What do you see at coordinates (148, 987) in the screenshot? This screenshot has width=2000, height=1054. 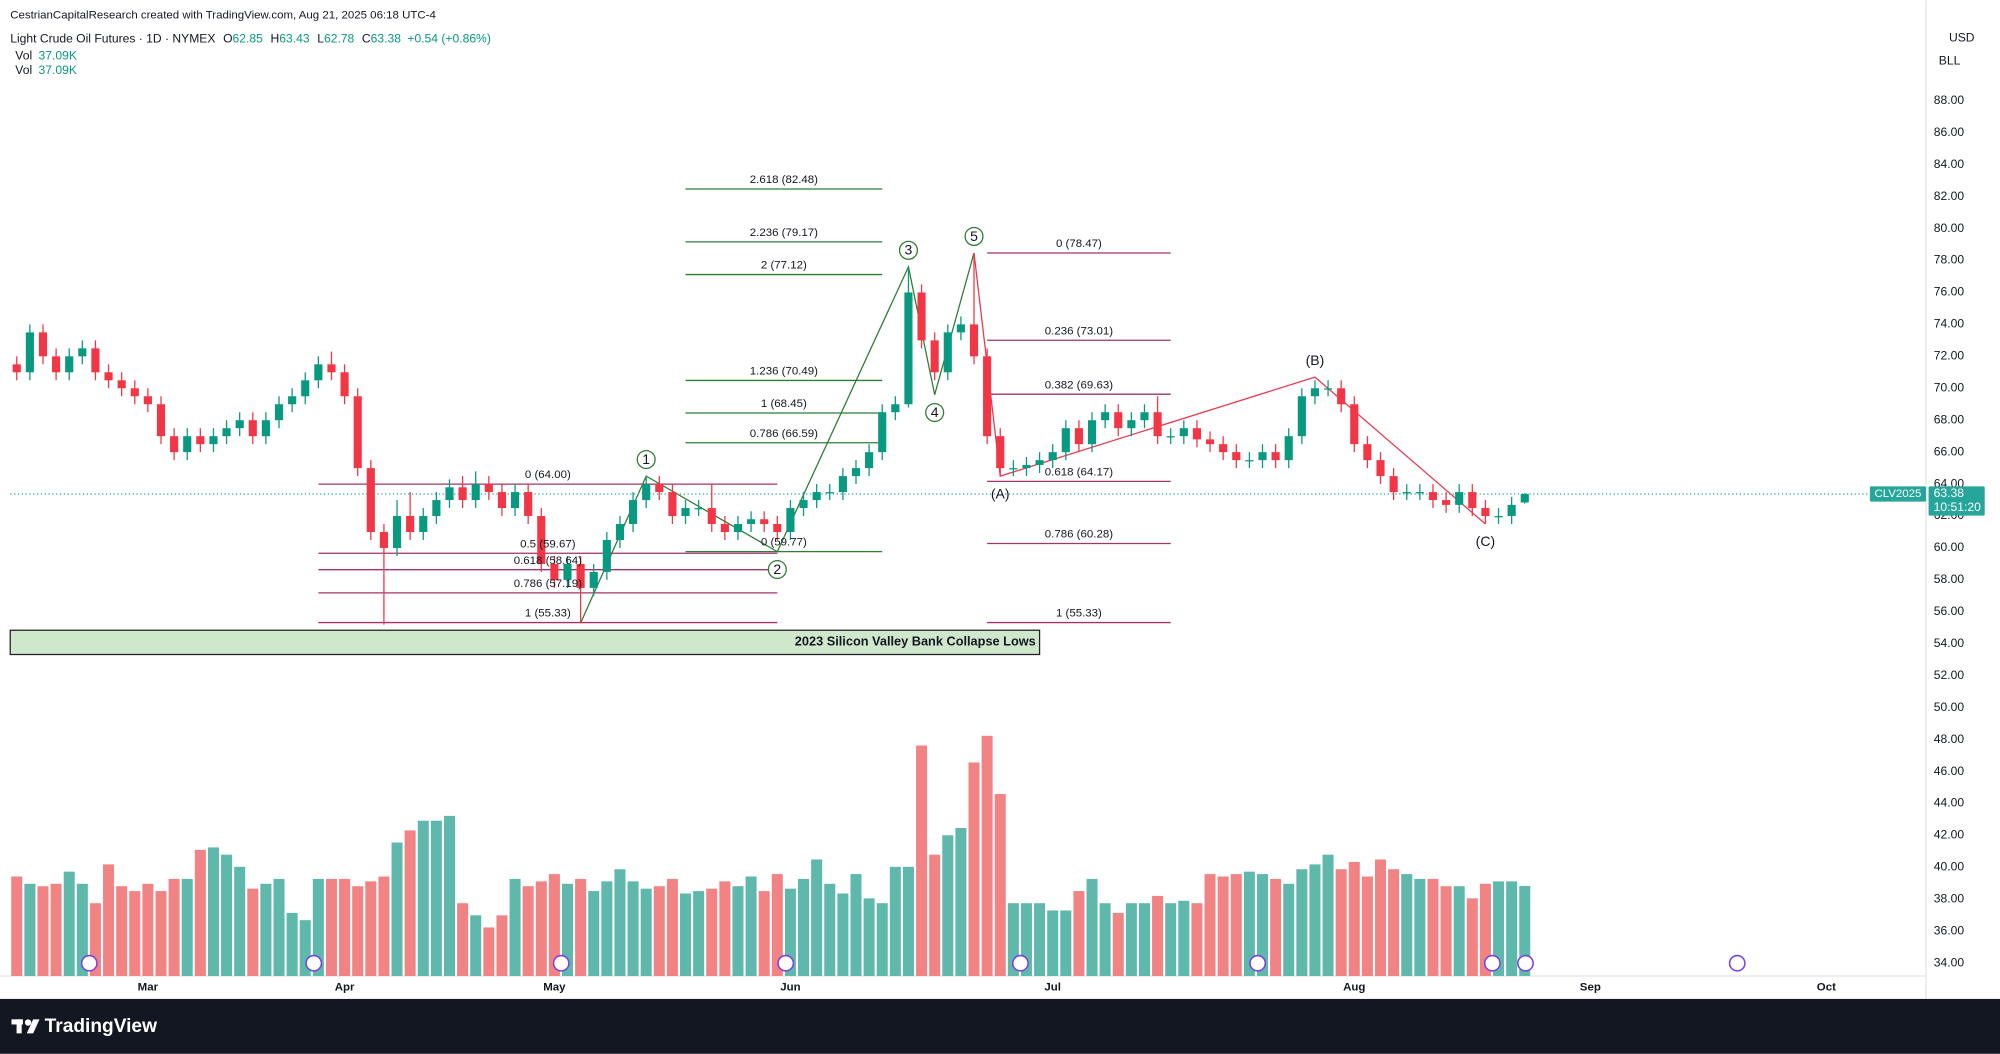 I see `x-tick-label: Mar` at bounding box center [148, 987].